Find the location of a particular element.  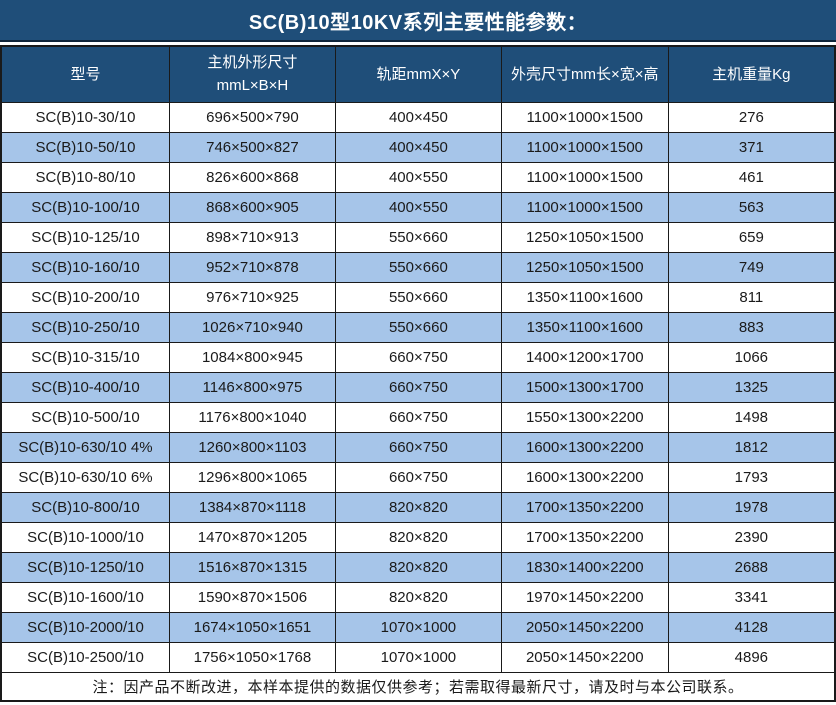

column-header-label: 型号 is located at coordinates (85, 74).